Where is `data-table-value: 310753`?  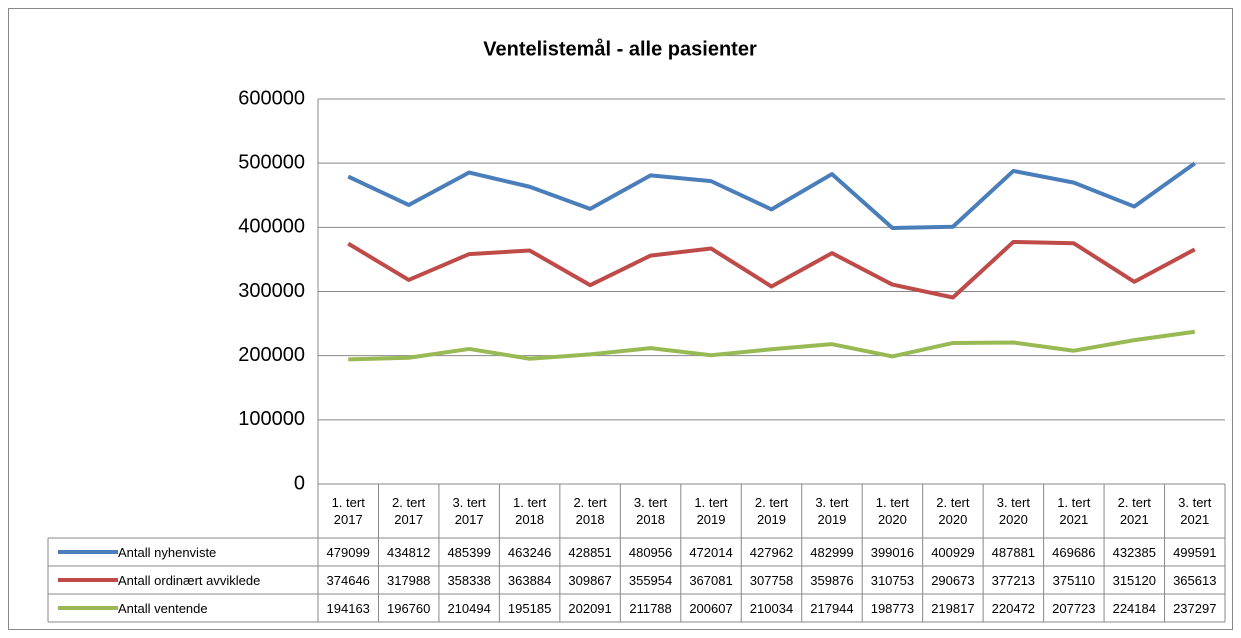
data-table-value: 310753 is located at coordinates (892, 580).